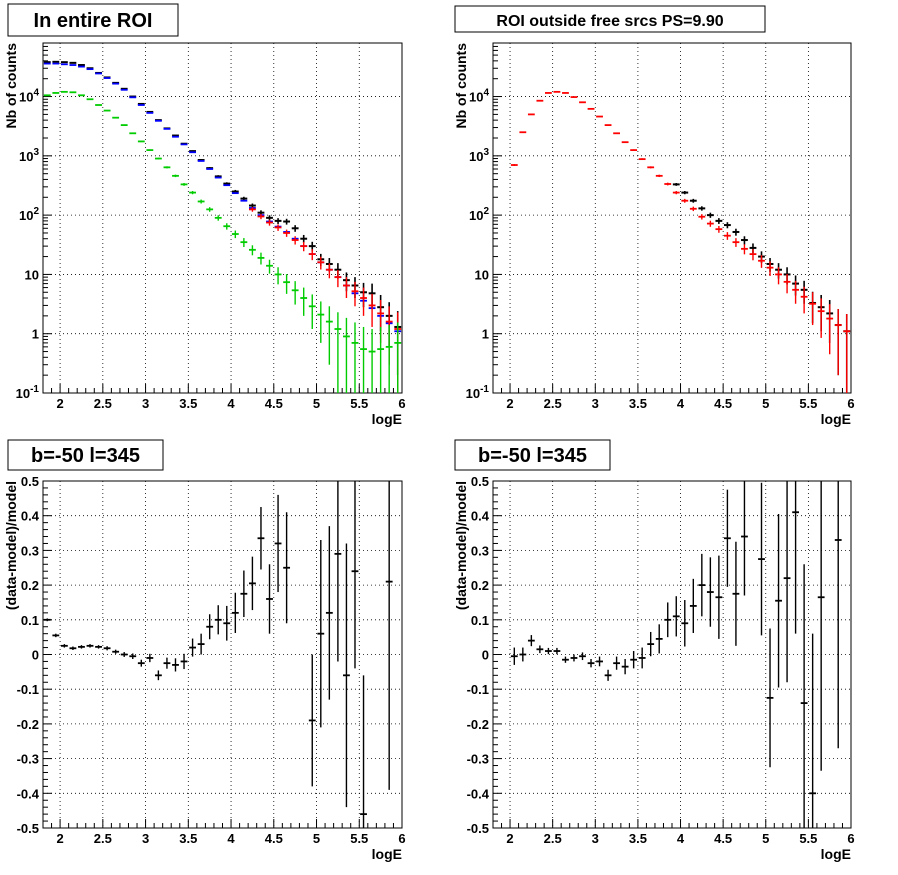 The image size is (898, 875). I want to click on y-tick-label: -0.2, so click(28, 724).